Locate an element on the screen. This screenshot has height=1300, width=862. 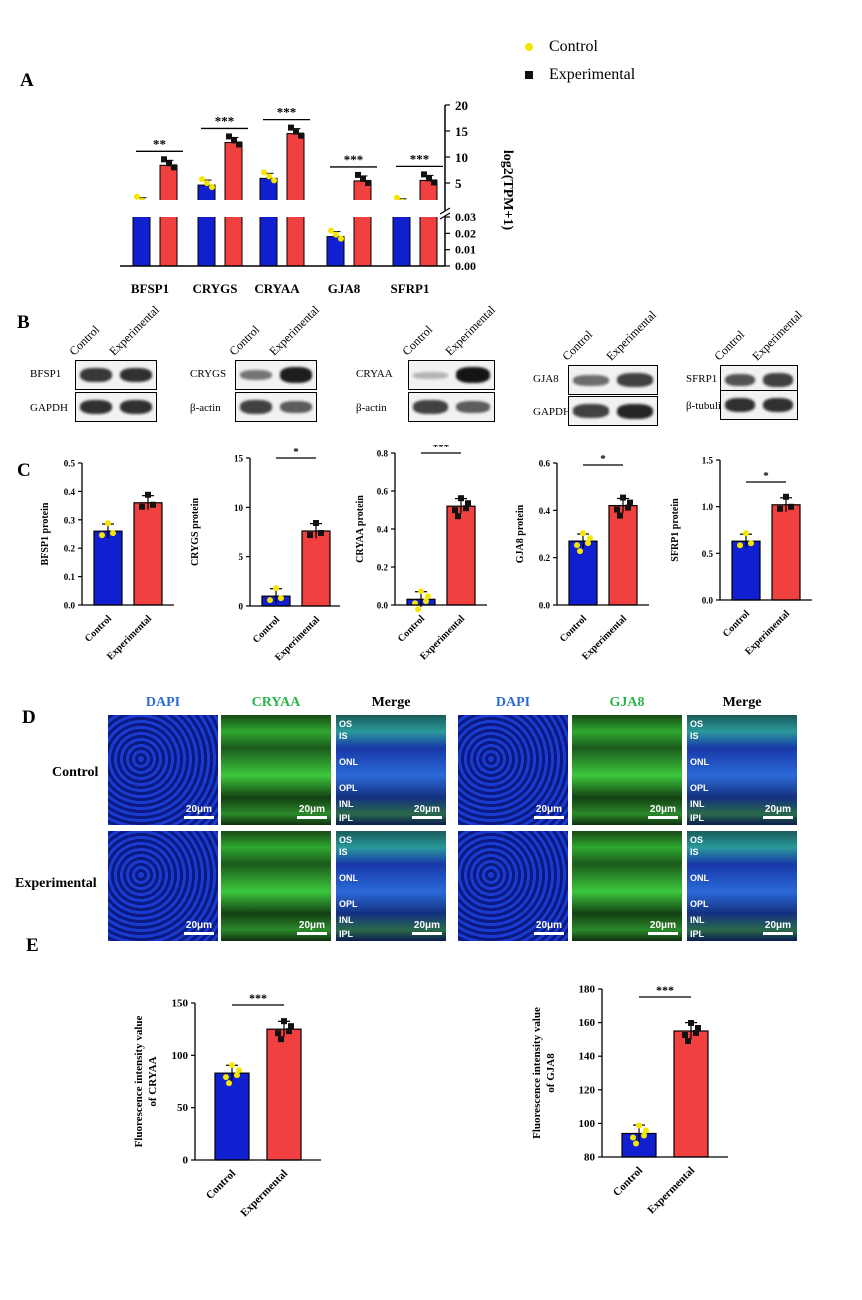
category-label-expermental: Expermental is located at coordinates (671, 1191).